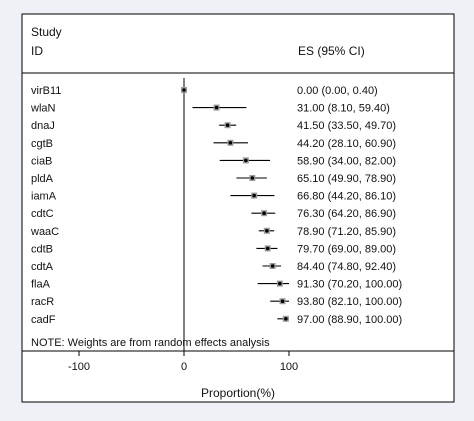 The image size is (474, 421). What do you see at coordinates (343, 109) in the screenshot?
I see `es-value: 31.00 (8.10, 59.40)` at bounding box center [343, 109].